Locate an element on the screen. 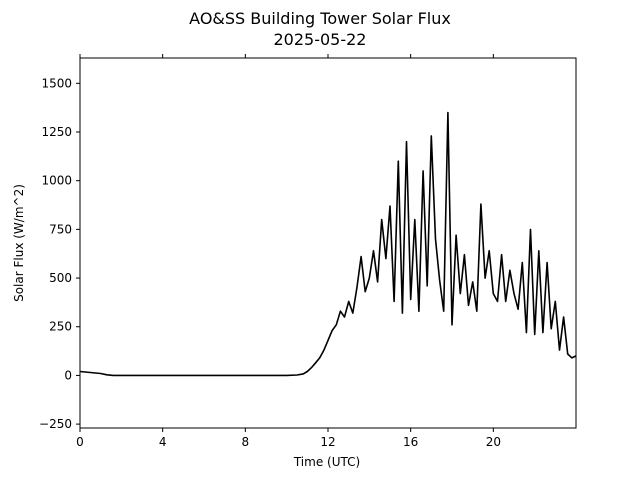  y-tick-label: 0 is located at coordinates (68, 375).